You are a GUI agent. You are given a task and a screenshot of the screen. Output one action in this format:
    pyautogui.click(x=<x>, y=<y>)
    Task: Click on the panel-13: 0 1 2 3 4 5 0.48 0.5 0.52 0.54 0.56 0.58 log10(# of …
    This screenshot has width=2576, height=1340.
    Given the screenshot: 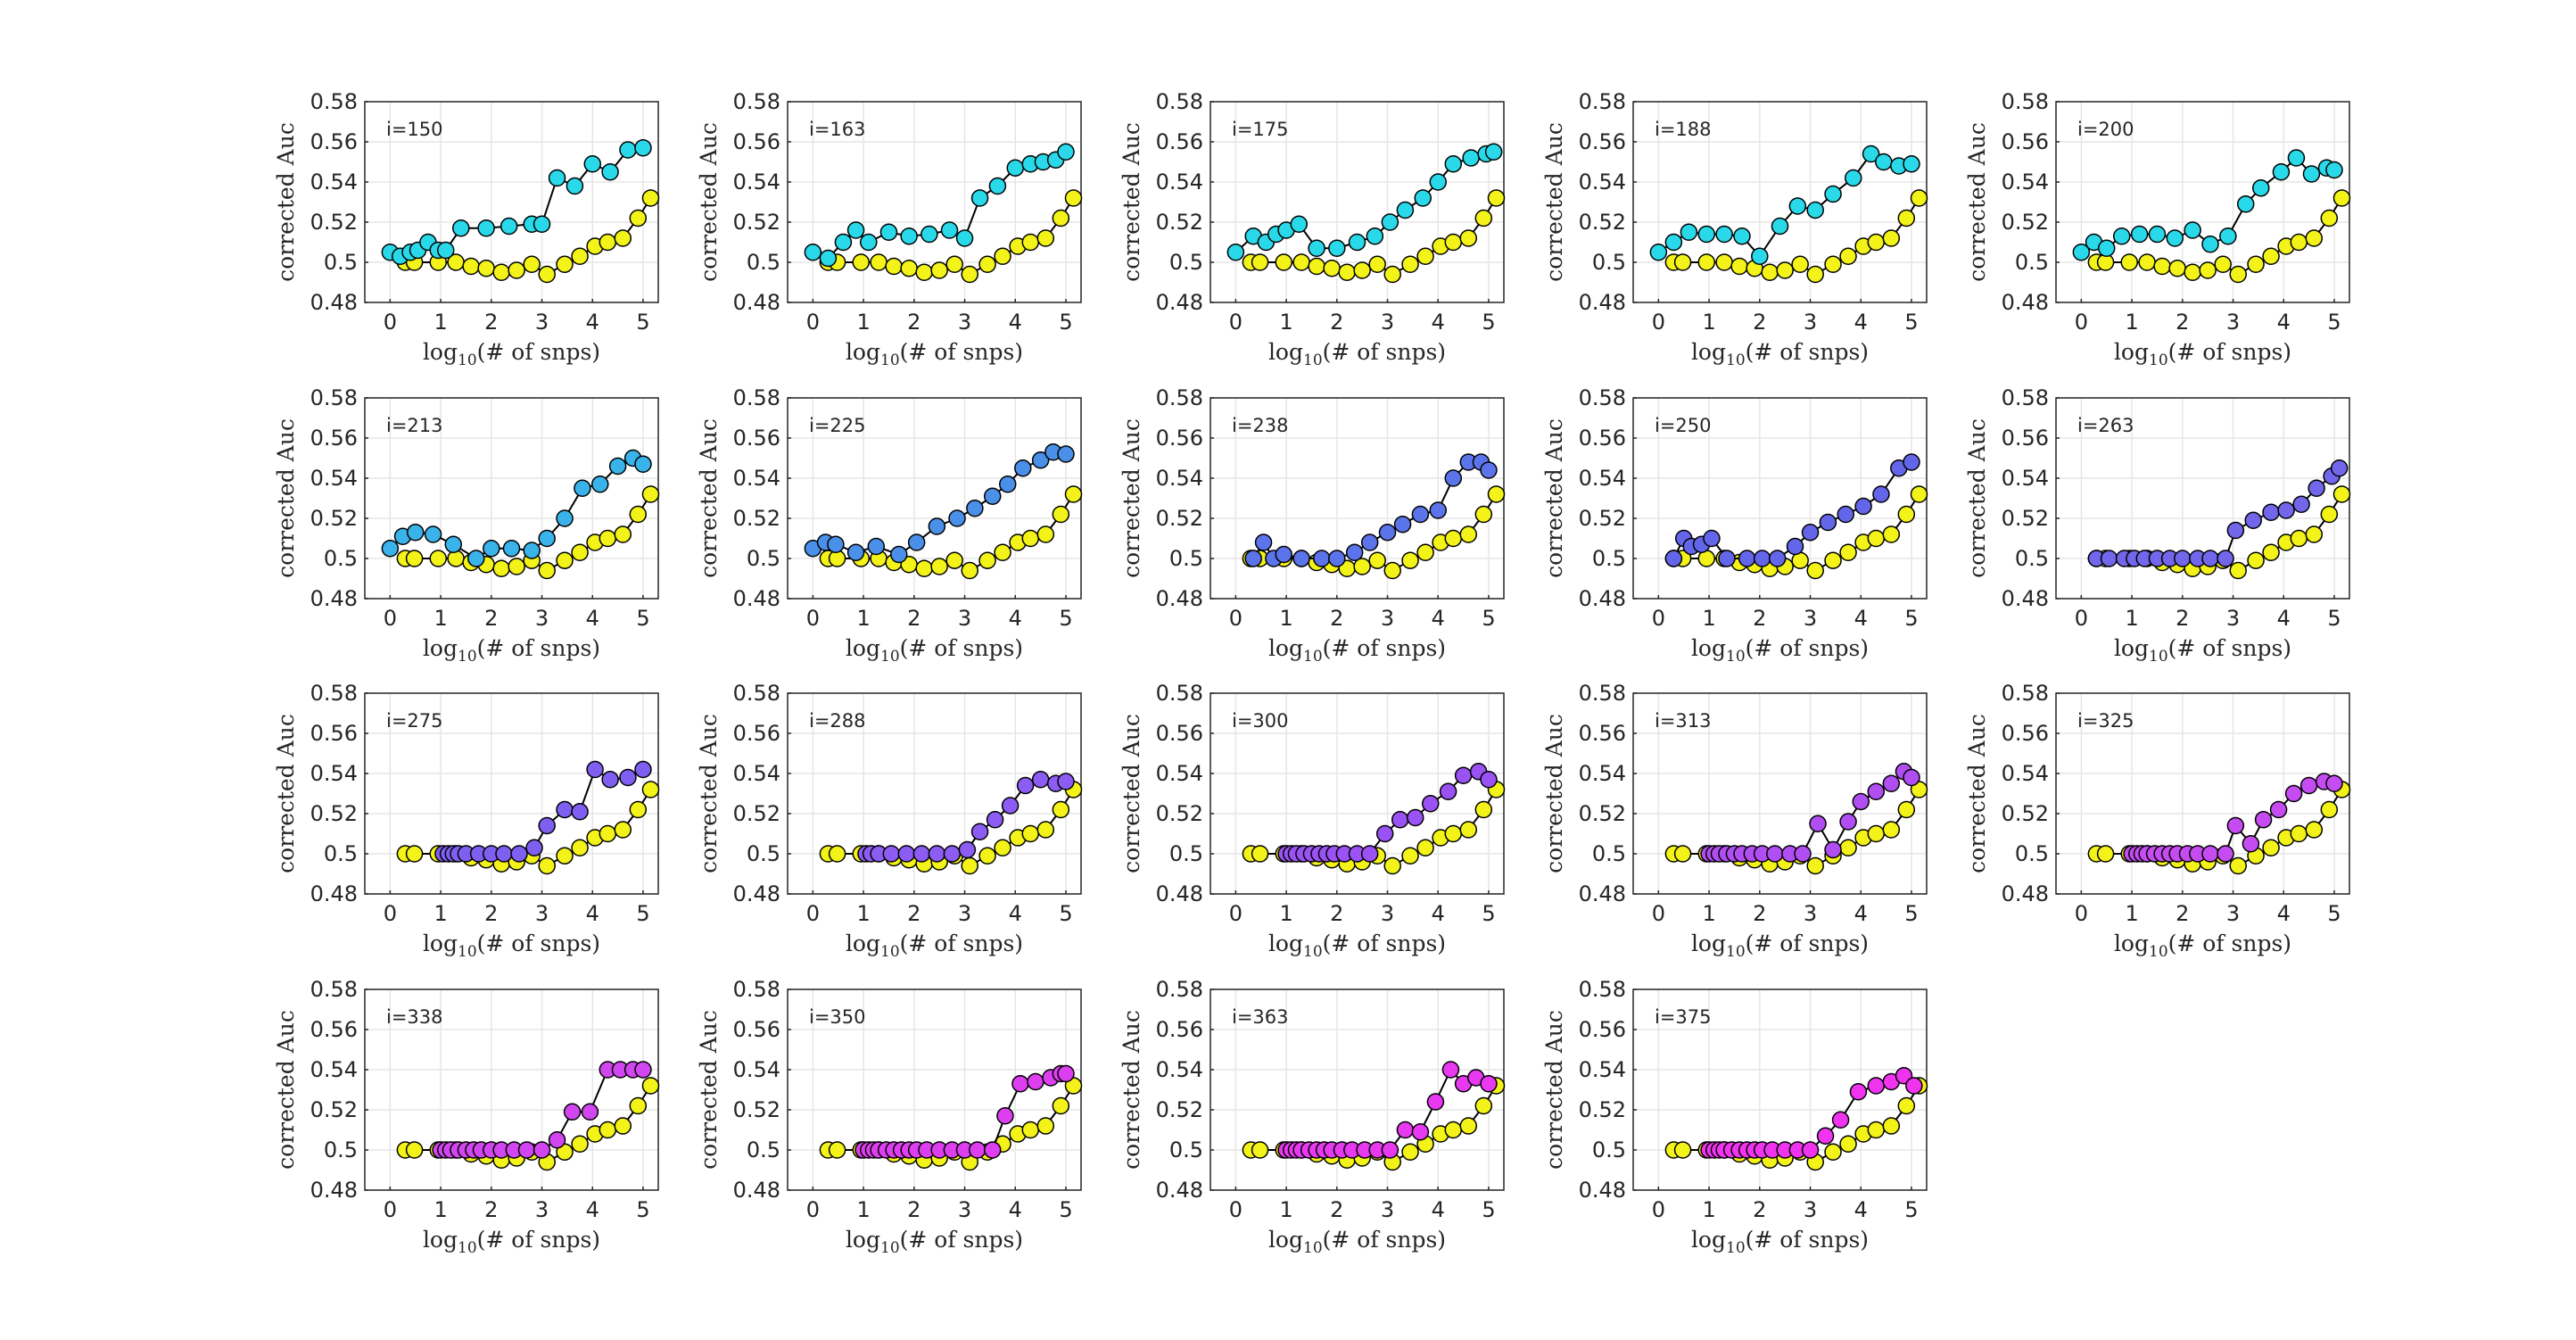 What is the action you would take?
    pyautogui.click(x=1313, y=821)
    